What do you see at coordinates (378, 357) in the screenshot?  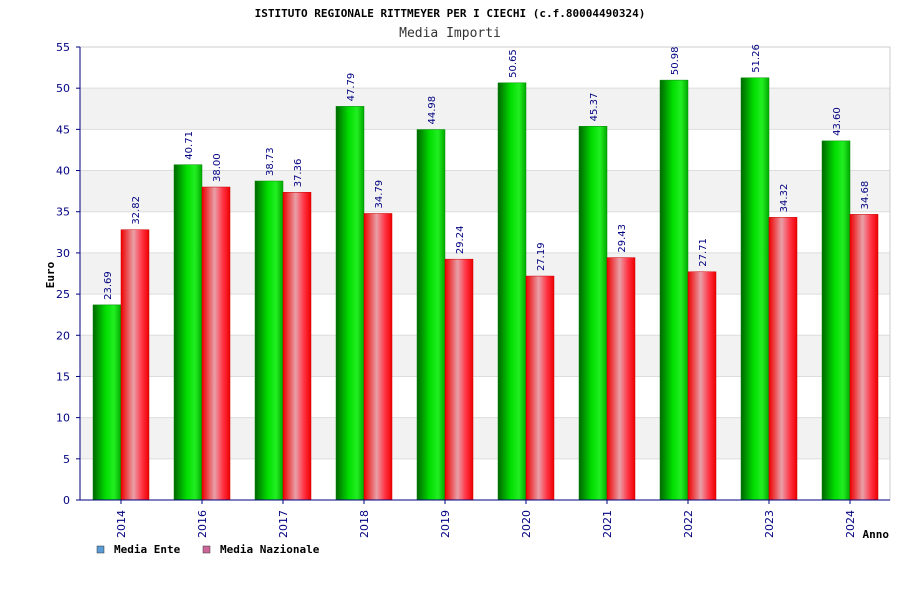 I see `bar-media-nazionale-2018` at bounding box center [378, 357].